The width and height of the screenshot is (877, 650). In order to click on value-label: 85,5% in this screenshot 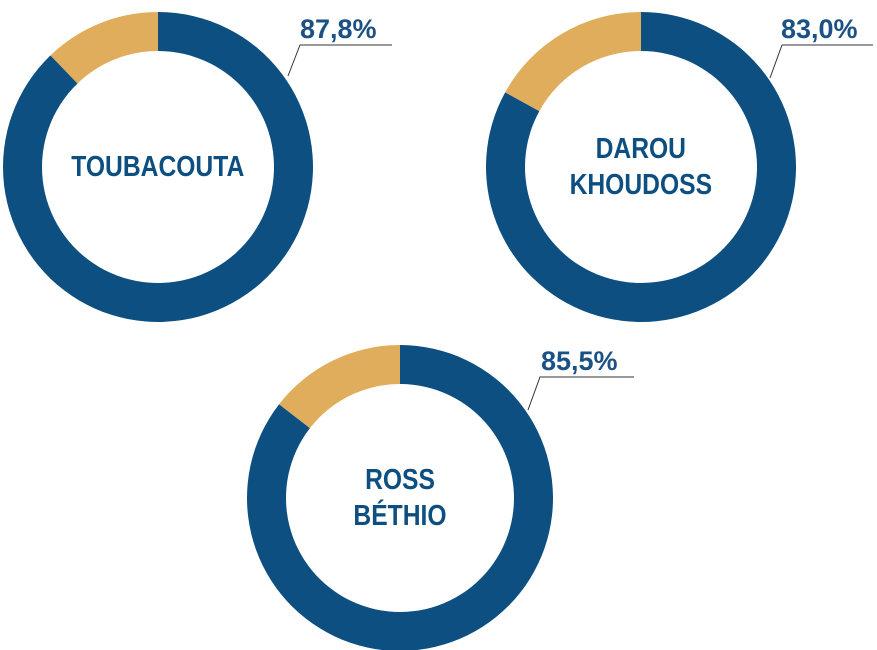, I will do `click(579, 361)`.